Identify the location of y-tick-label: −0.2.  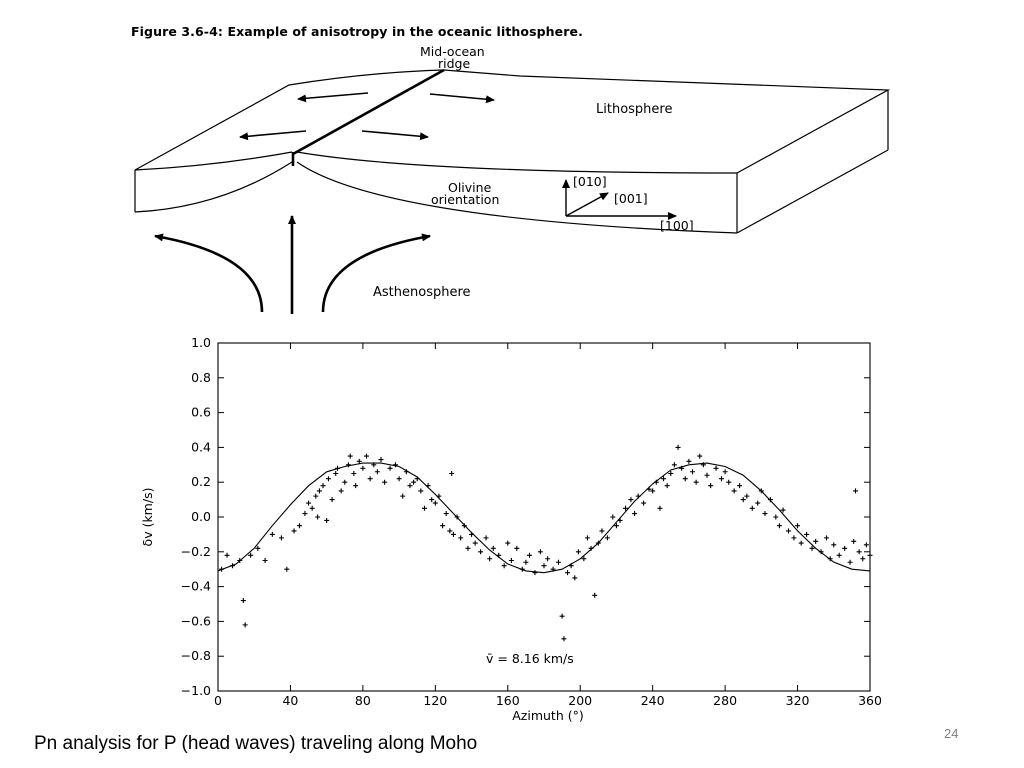
(196, 551).